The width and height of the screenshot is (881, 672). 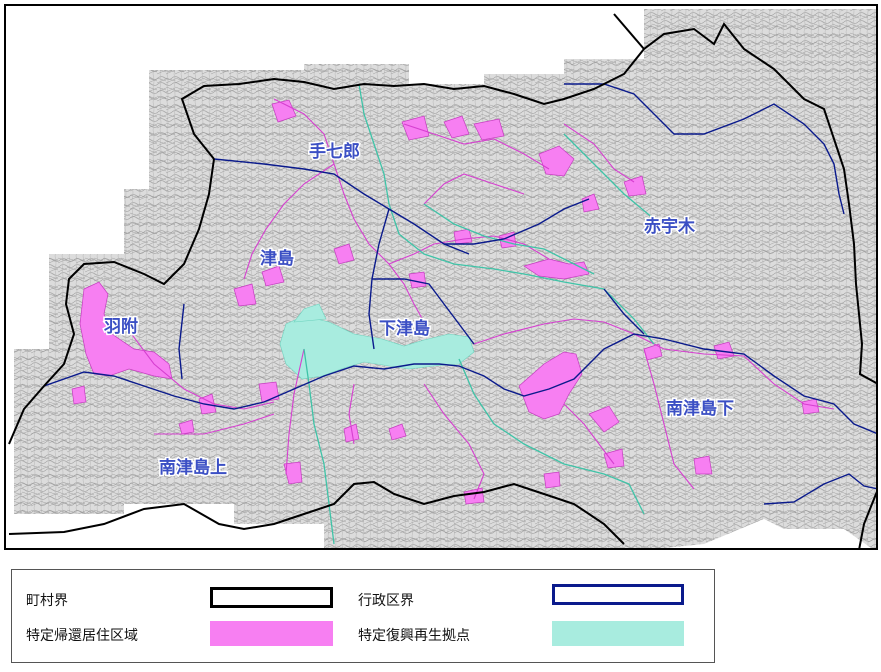 What do you see at coordinates (404, 328) in the screenshot?
I see `label-shimotsushima: 下津島` at bounding box center [404, 328].